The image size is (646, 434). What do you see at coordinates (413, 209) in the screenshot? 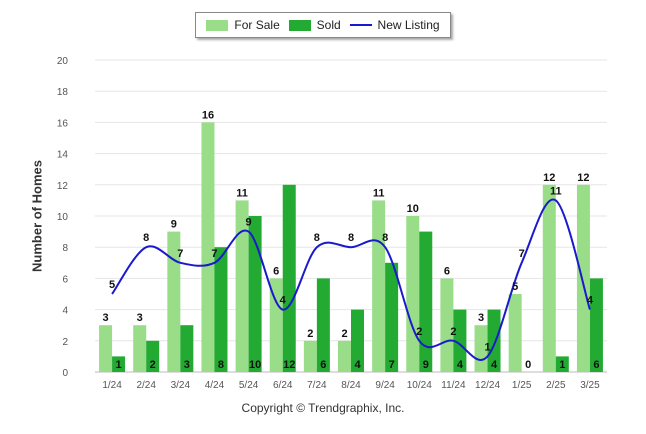
I see `data-label-for-sale: 10` at bounding box center [413, 209].